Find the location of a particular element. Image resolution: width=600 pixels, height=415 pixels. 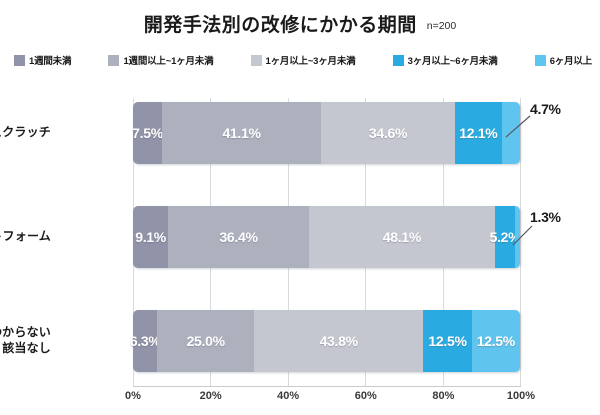

legend-label-1: 1週間以上~1ヶ月未満 is located at coordinates (168, 61).